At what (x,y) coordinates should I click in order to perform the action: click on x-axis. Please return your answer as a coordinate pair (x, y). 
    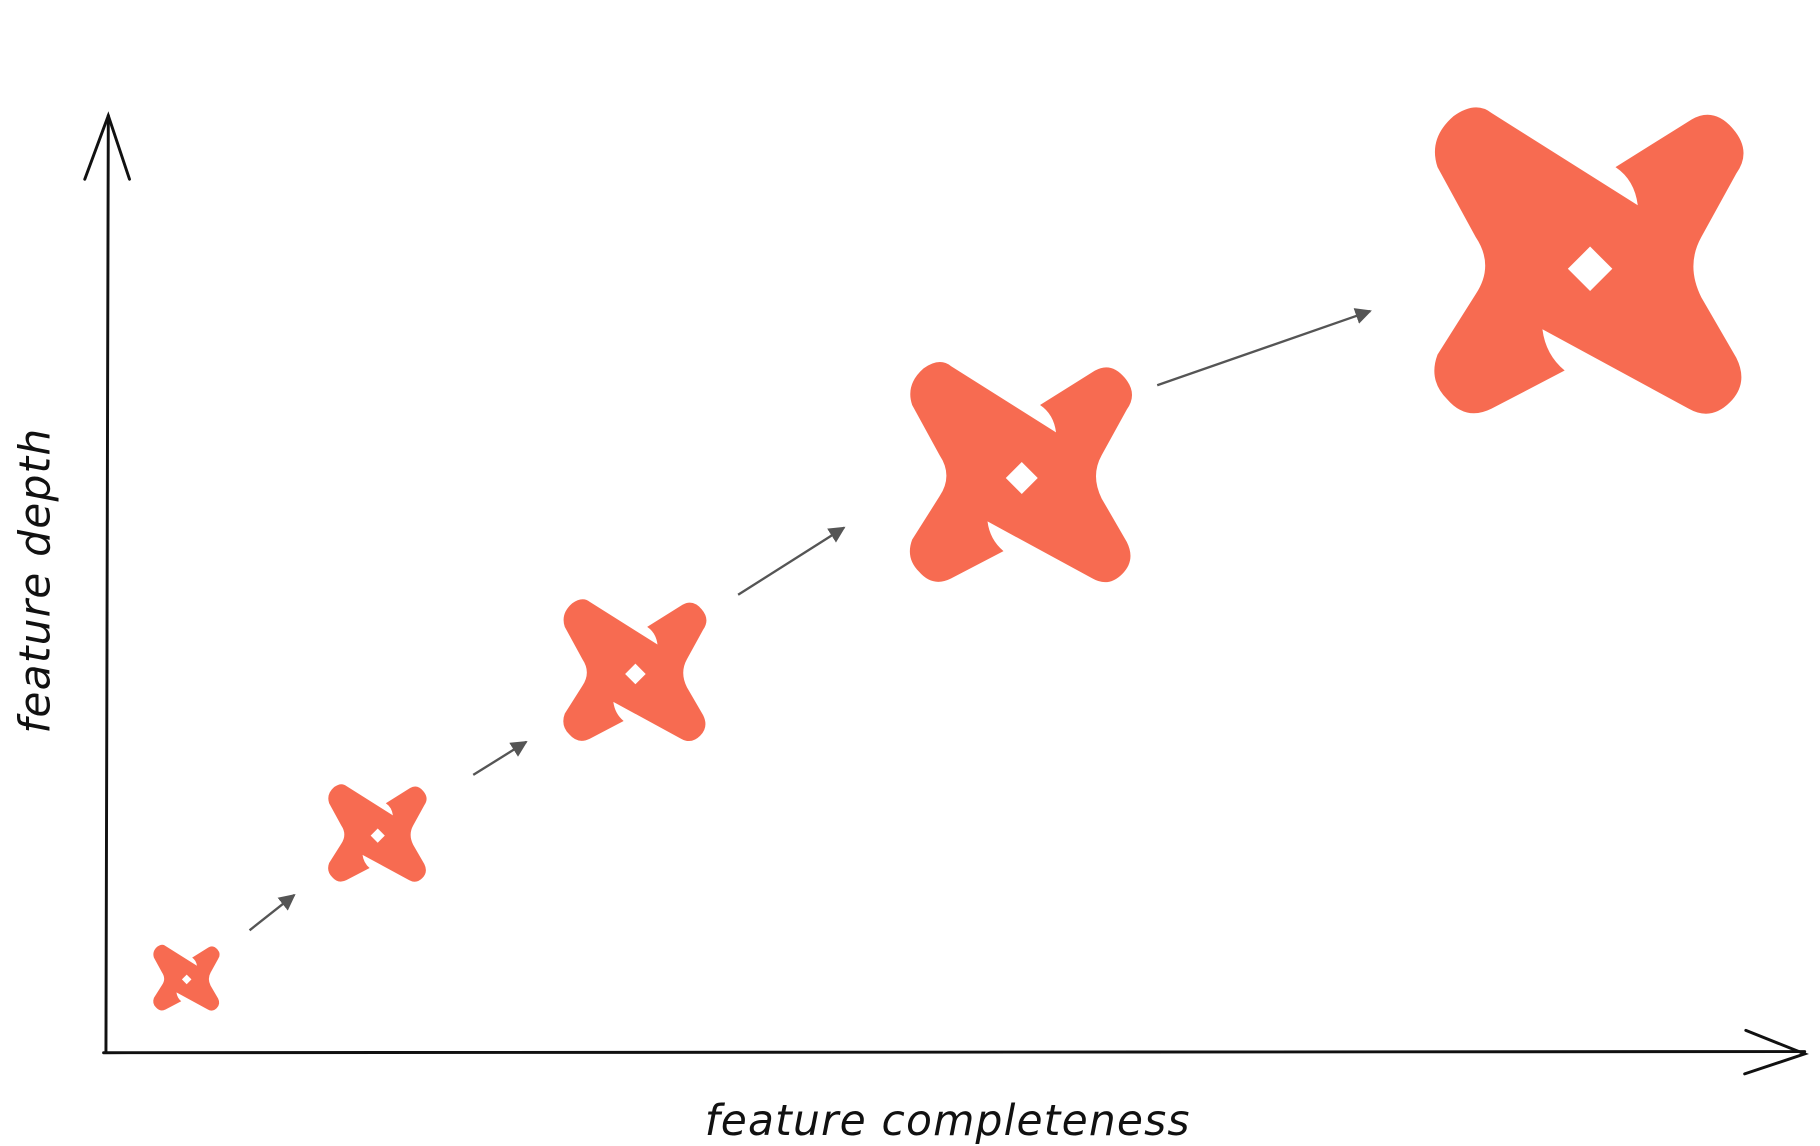
    Looking at the image, I should click on (955, 1052).